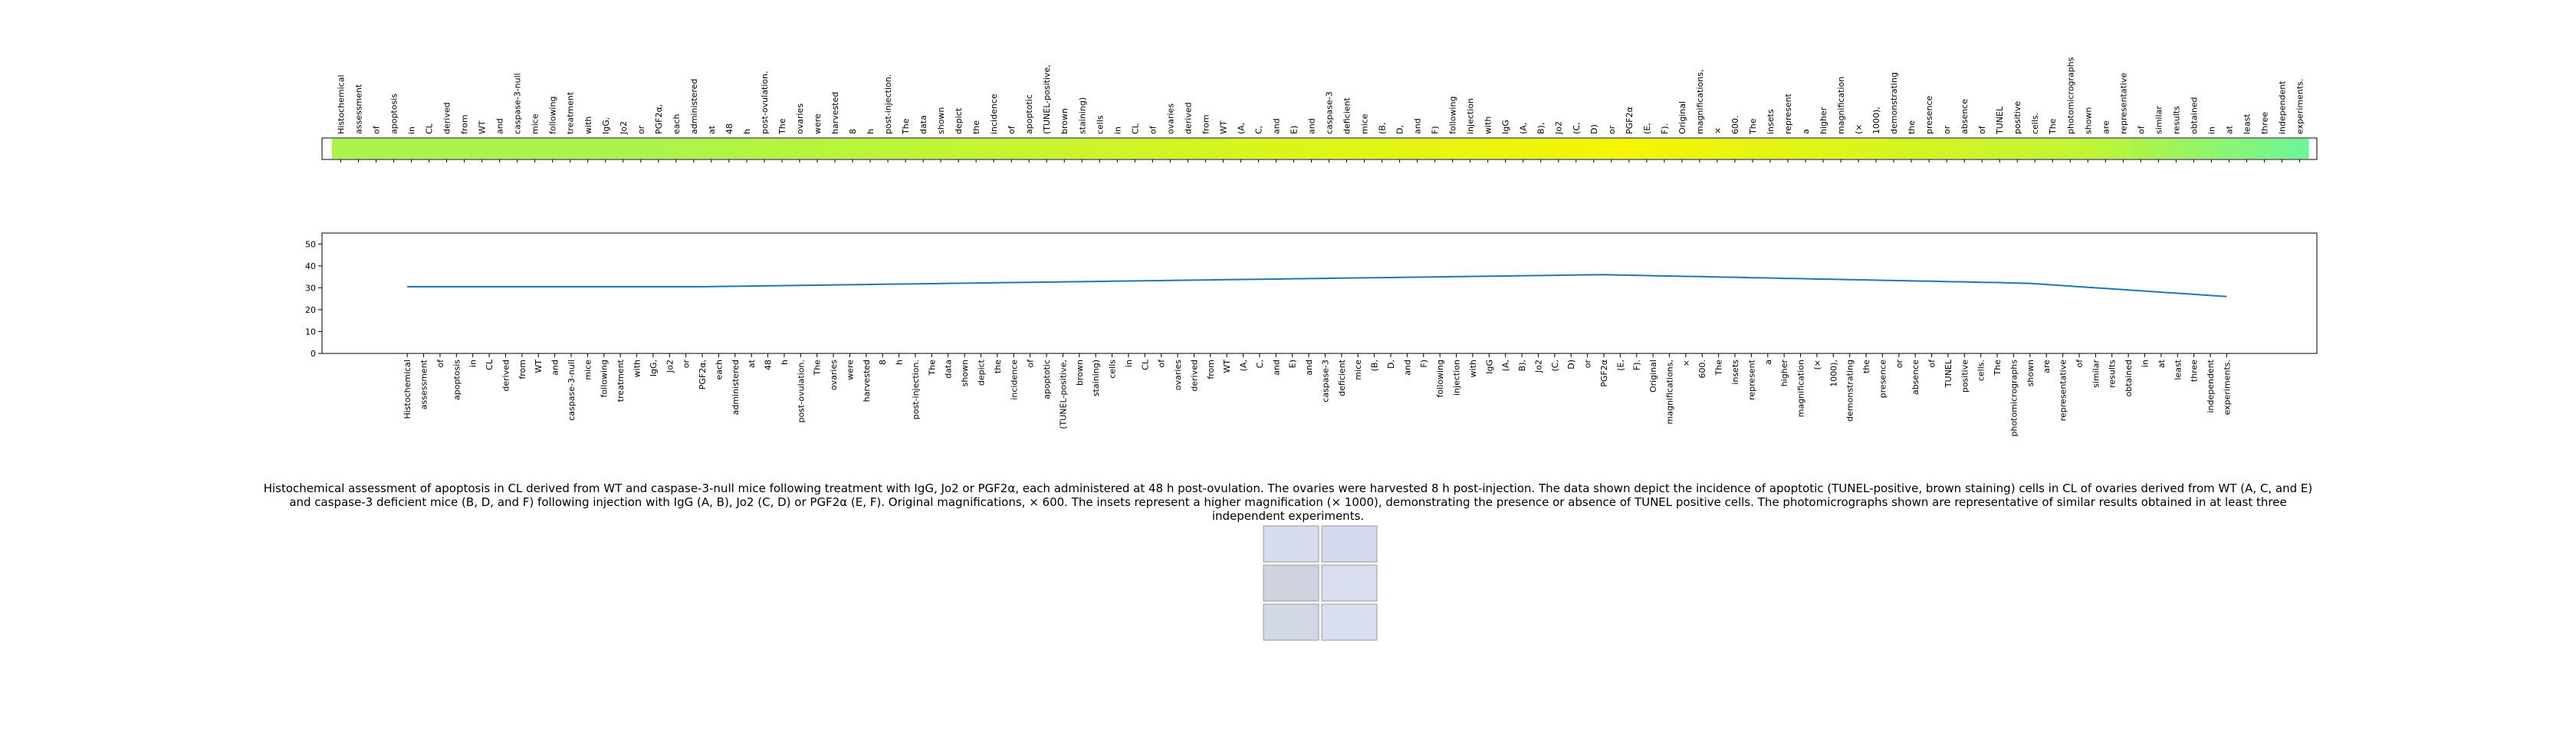  I want to click on x-tick-label: Jo2, so click(670, 366).